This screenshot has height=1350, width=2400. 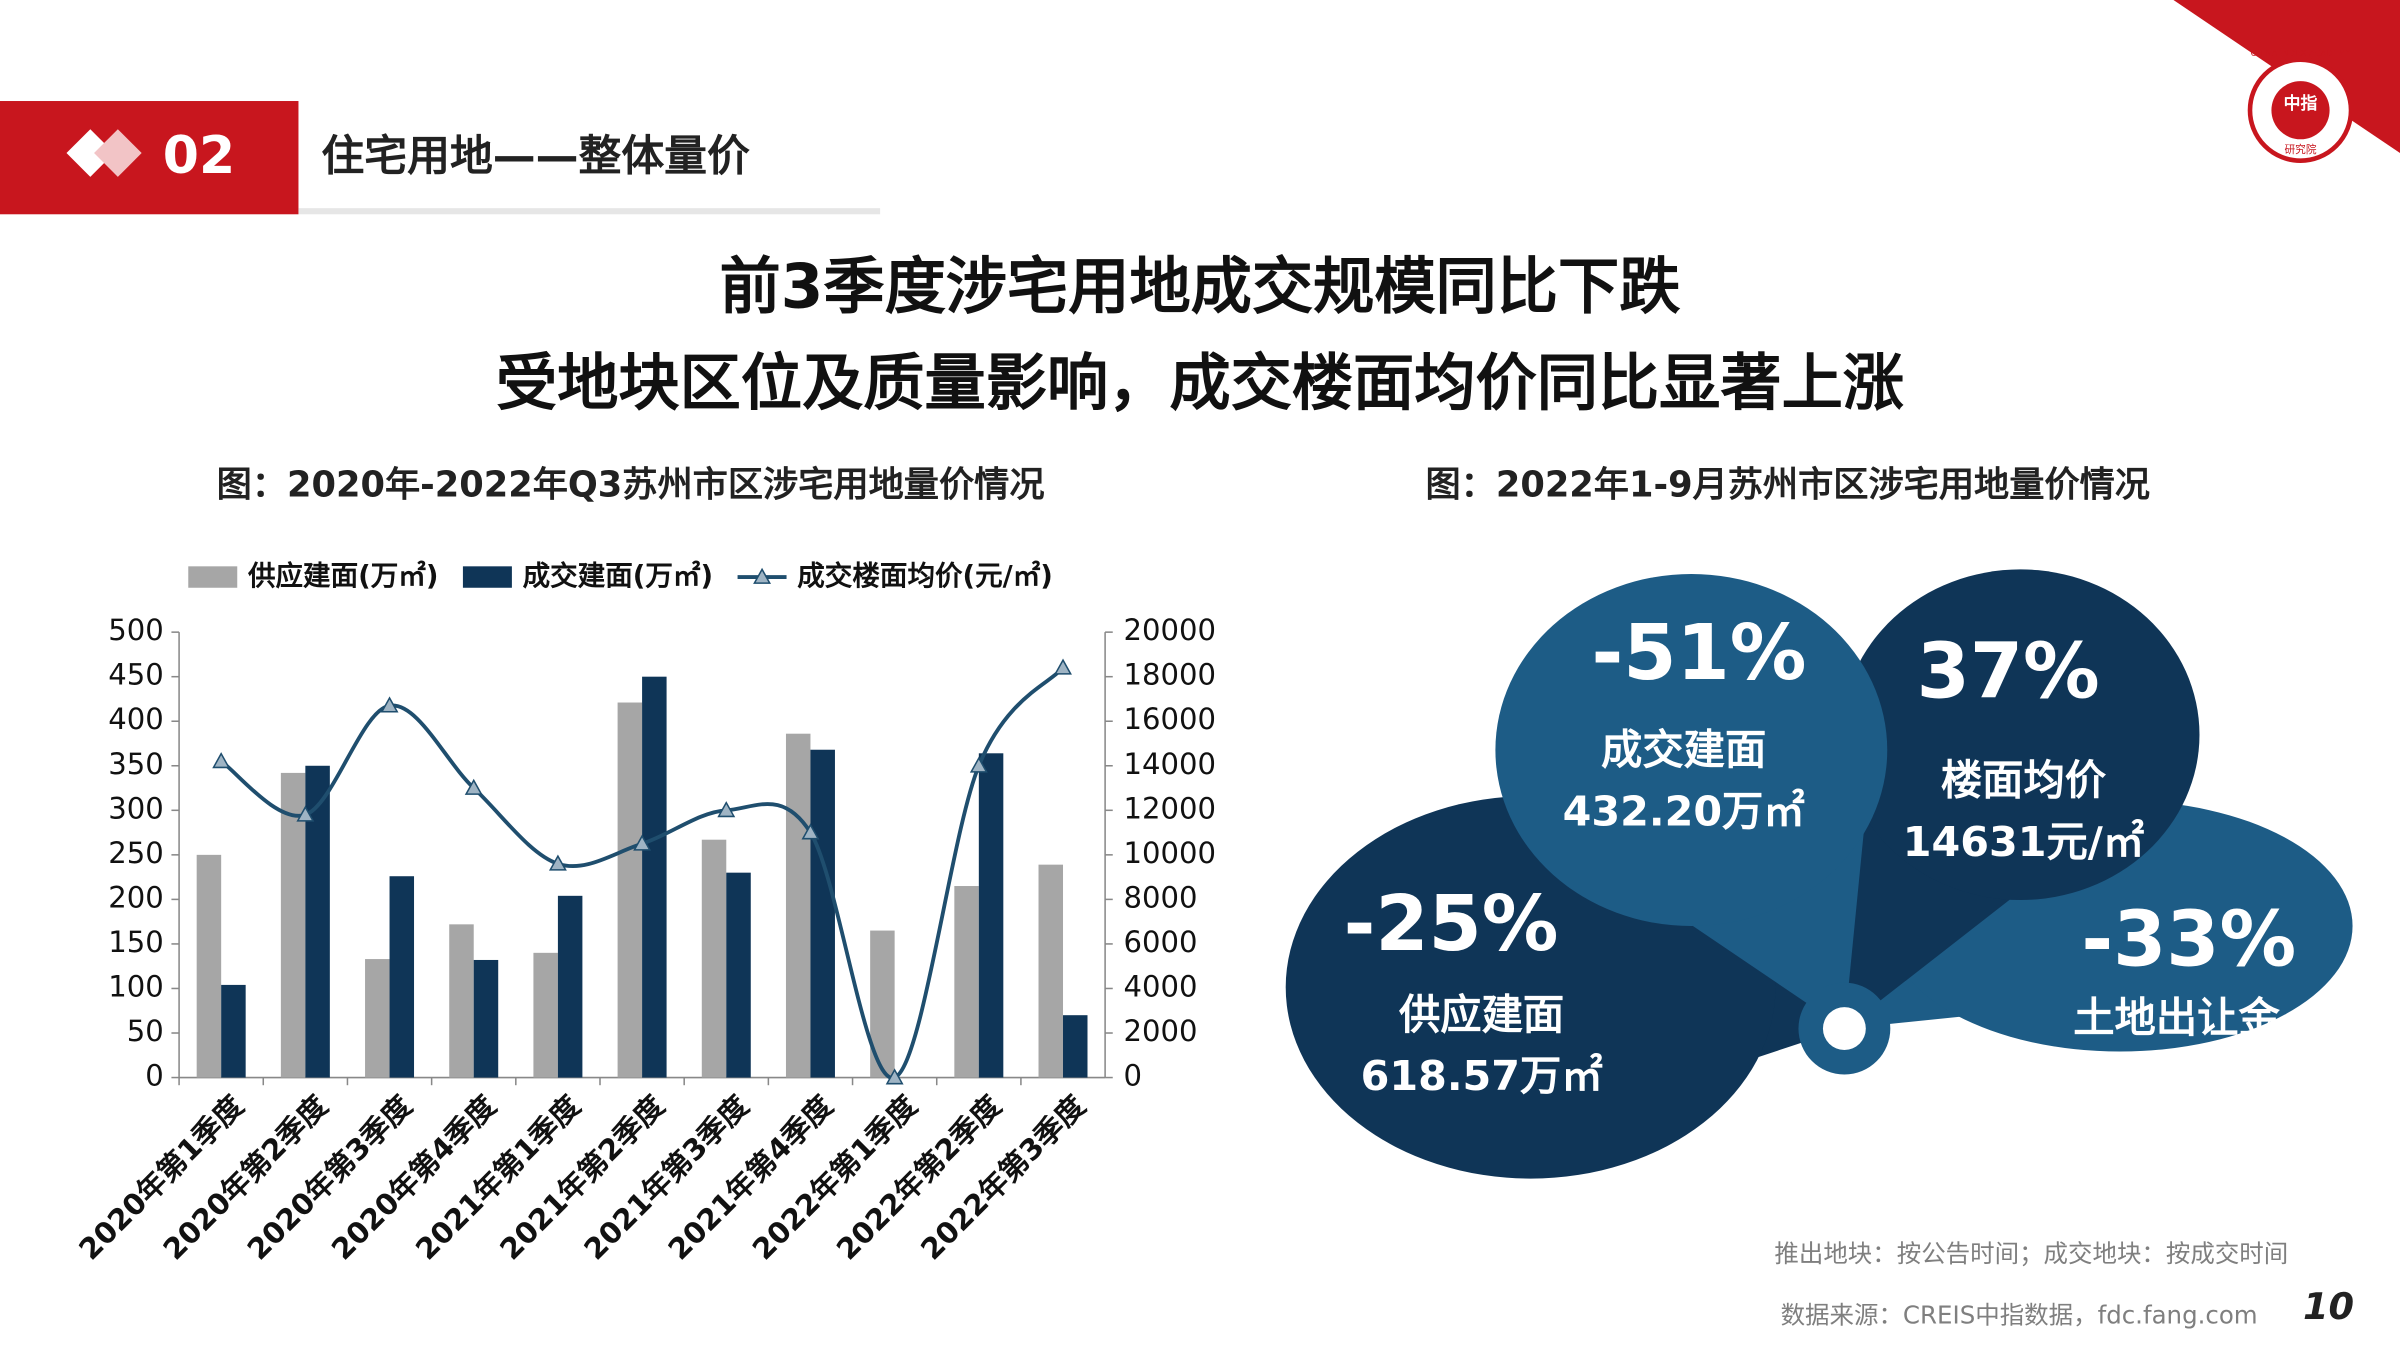 I want to click on line, so click(x=642, y=873).